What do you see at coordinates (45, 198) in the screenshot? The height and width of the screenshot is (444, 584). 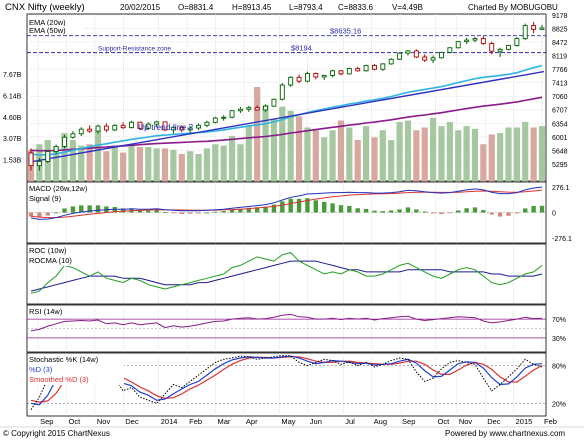 I see `macd-legend-item: Signal (9)` at bounding box center [45, 198].